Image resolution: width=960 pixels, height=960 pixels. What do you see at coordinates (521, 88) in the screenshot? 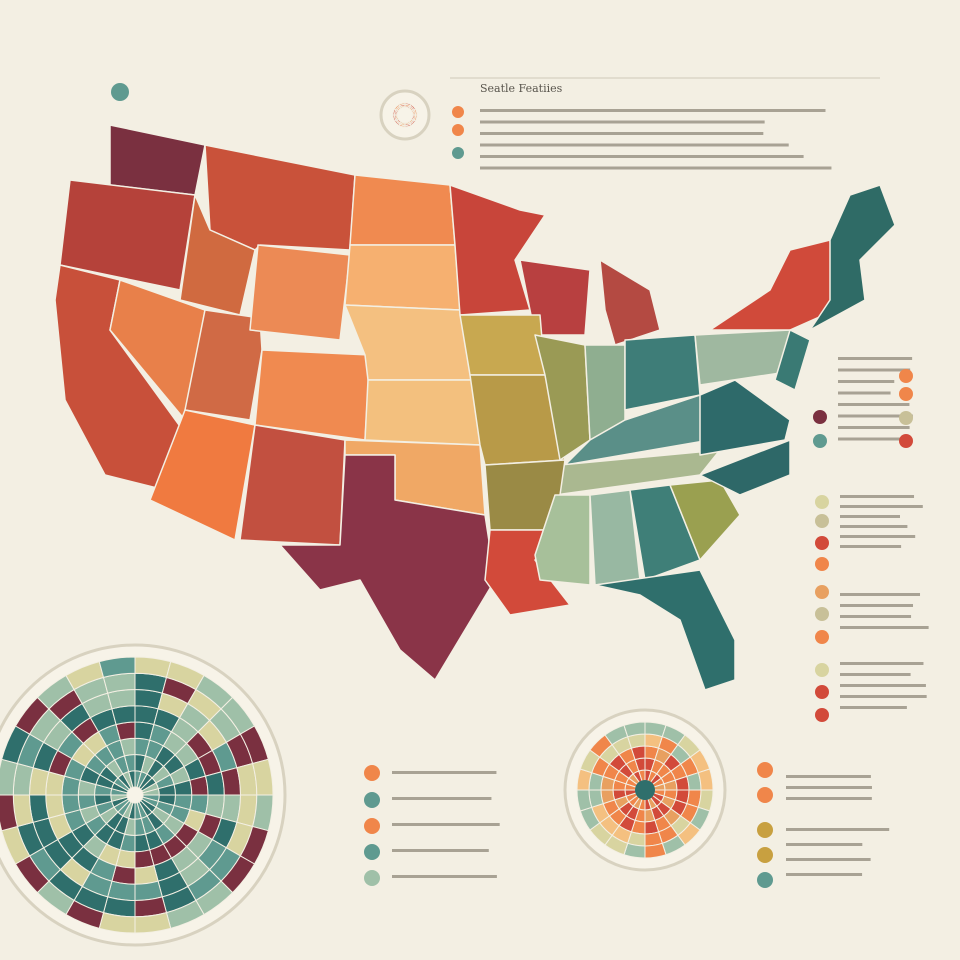
I see `title: Seatle Featiies` at bounding box center [521, 88].